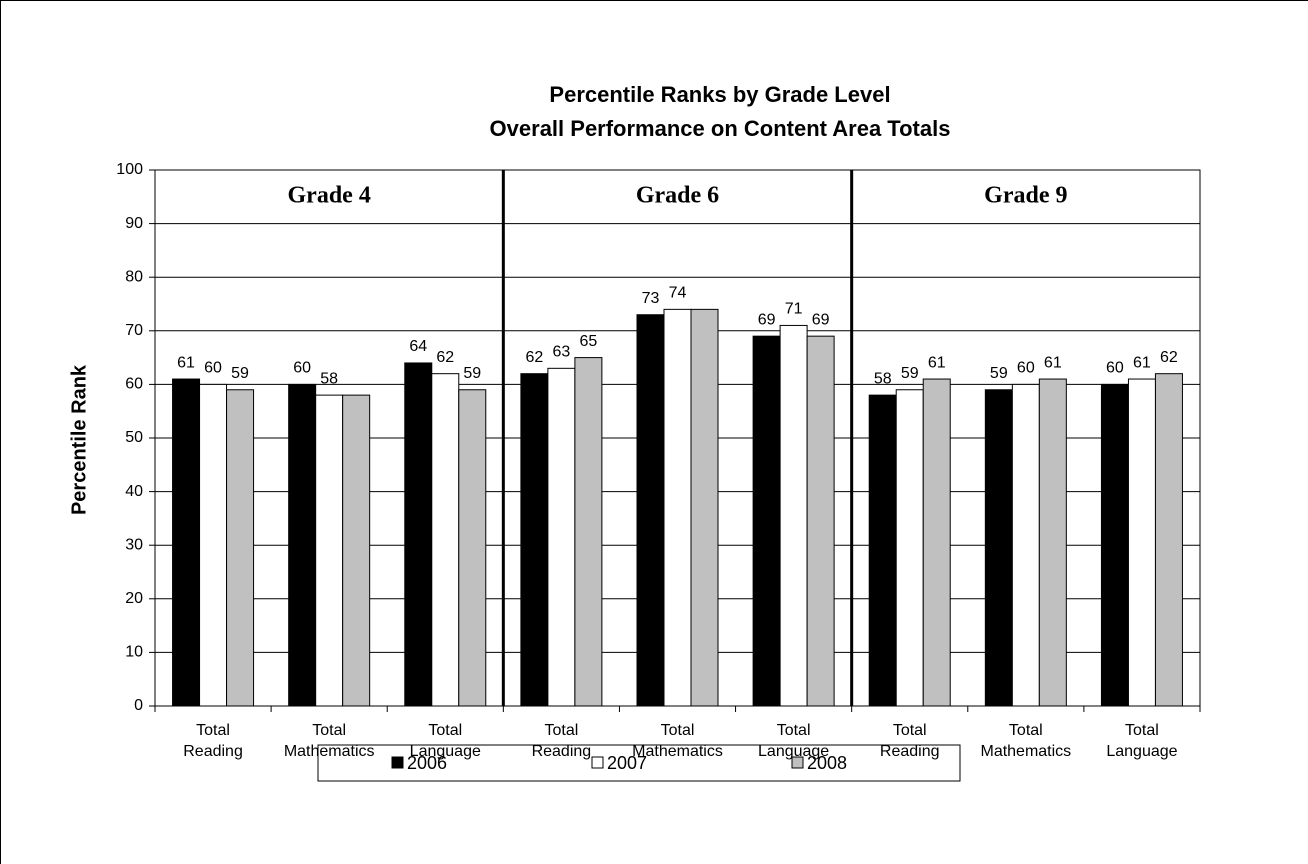 The width and height of the screenshot is (1308, 864). I want to click on data-label: 71, so click(794, 309).